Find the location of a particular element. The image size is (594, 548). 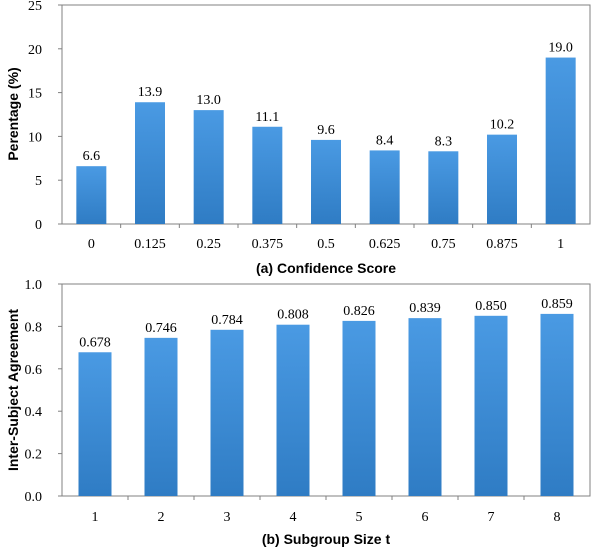

bar-value-label: 0.784 is located at coordinates (227, 320).